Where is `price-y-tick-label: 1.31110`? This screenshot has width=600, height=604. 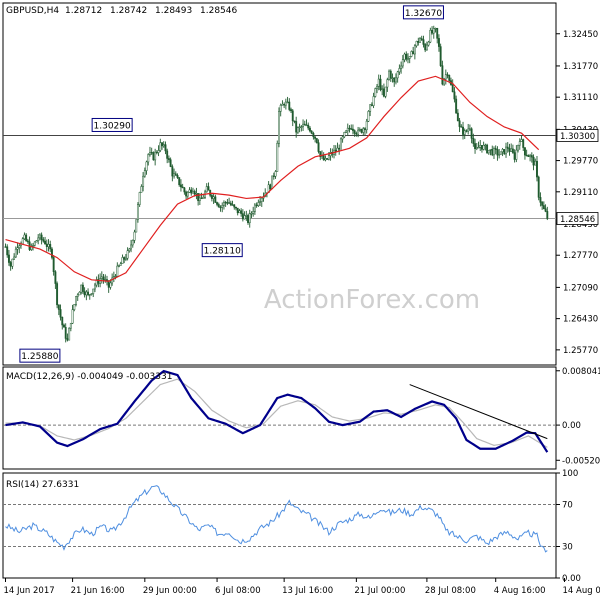
price-y-tick-label: 1.31110 is located at coordinates (580, 98).